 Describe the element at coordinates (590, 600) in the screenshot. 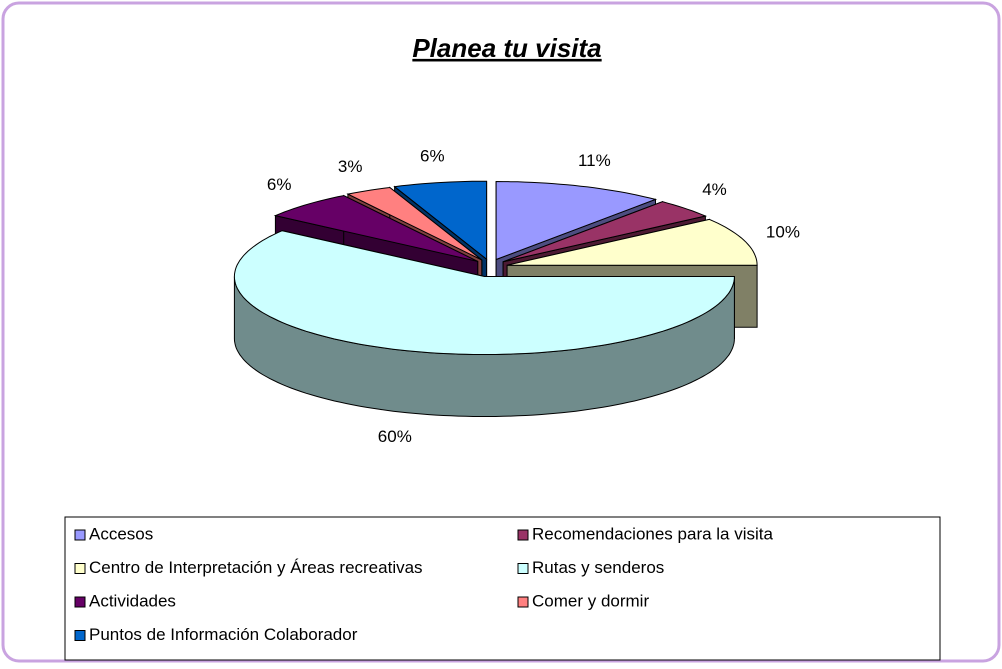

I see `legend-label: Comer y dormir` at that location.